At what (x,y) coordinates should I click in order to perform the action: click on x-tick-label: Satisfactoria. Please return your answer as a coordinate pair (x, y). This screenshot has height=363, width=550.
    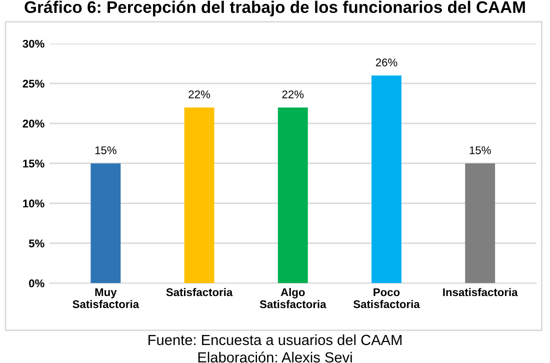
    Looking at the image, I should click on (199, 292).